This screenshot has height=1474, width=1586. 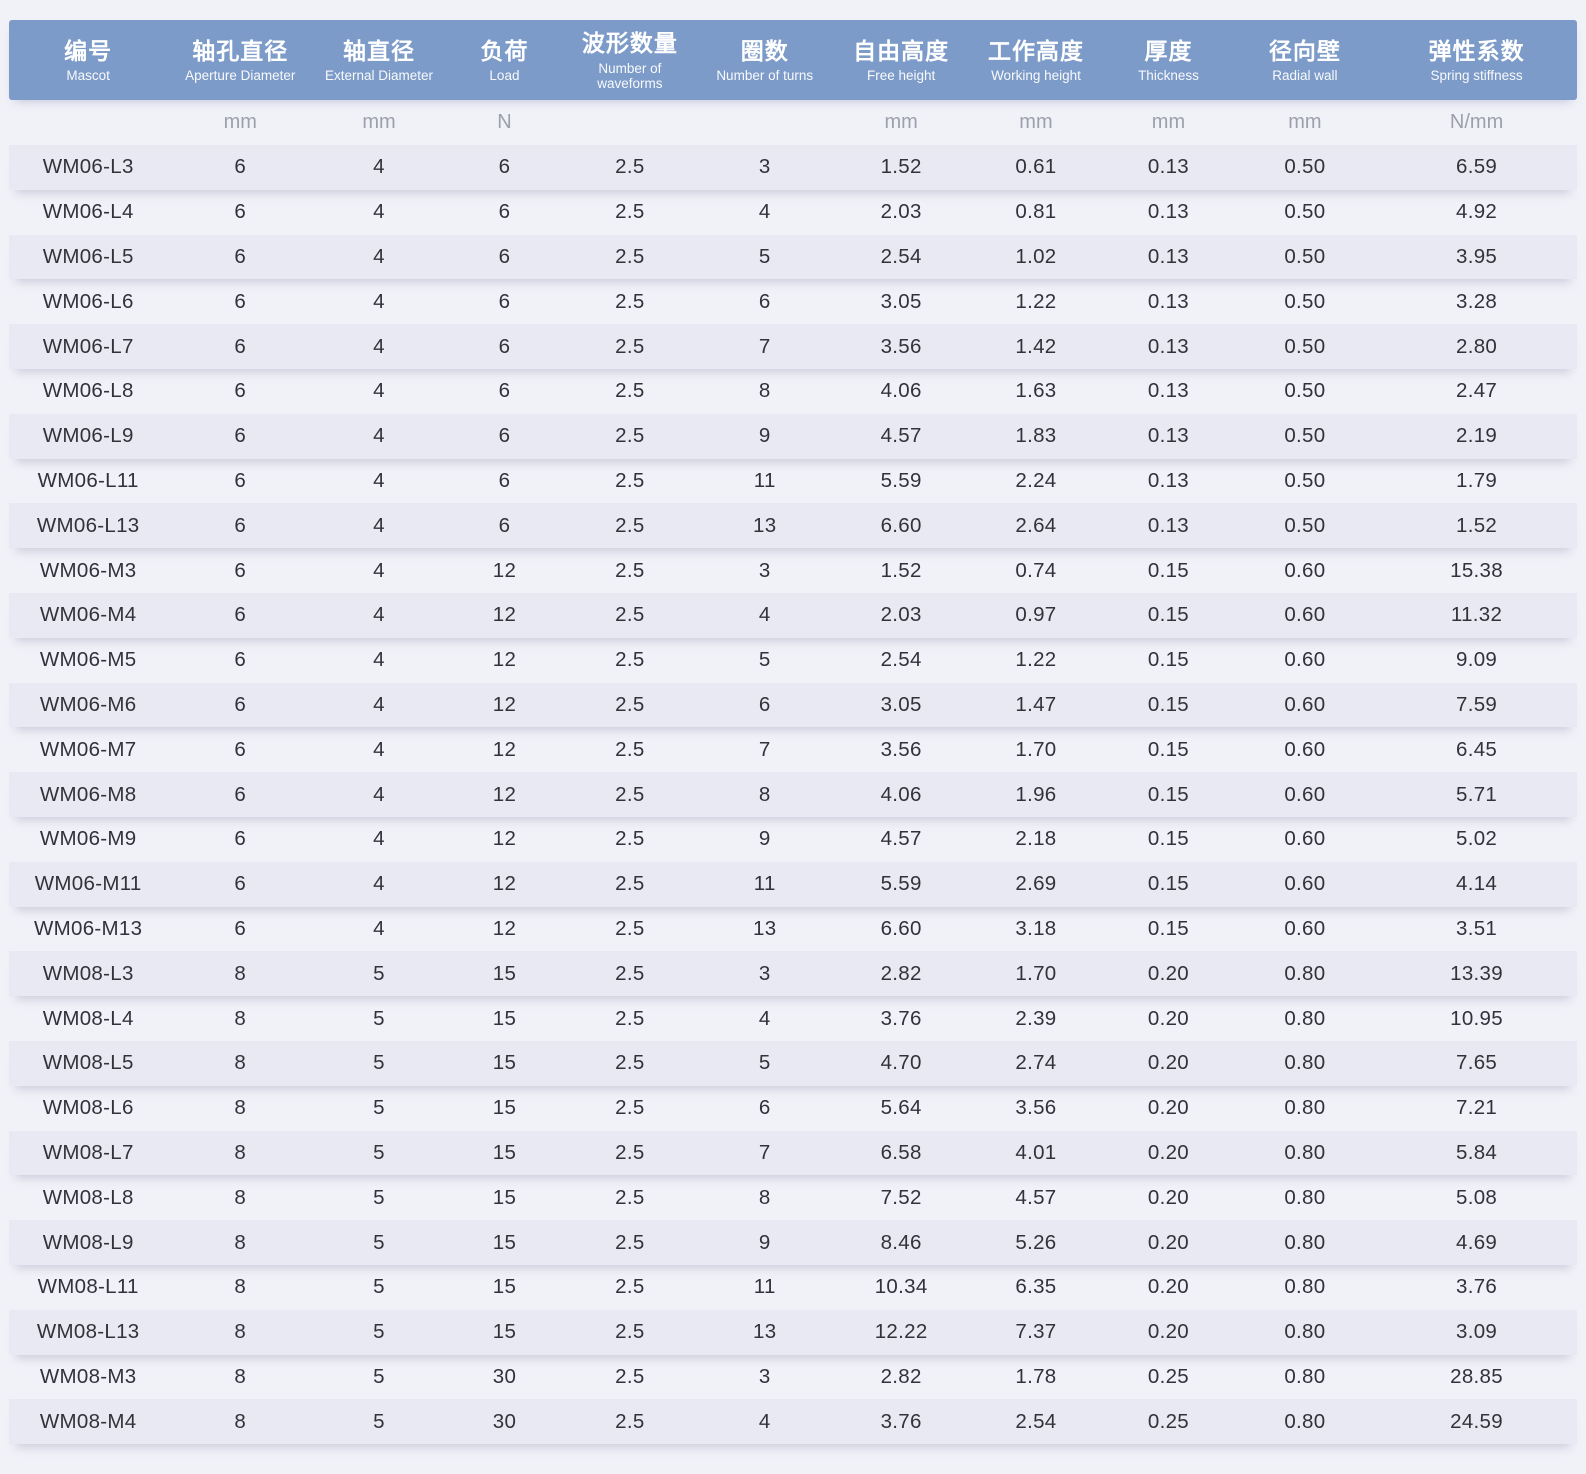 I want to click on table-cell: 30, so click(x=504, y=1421).